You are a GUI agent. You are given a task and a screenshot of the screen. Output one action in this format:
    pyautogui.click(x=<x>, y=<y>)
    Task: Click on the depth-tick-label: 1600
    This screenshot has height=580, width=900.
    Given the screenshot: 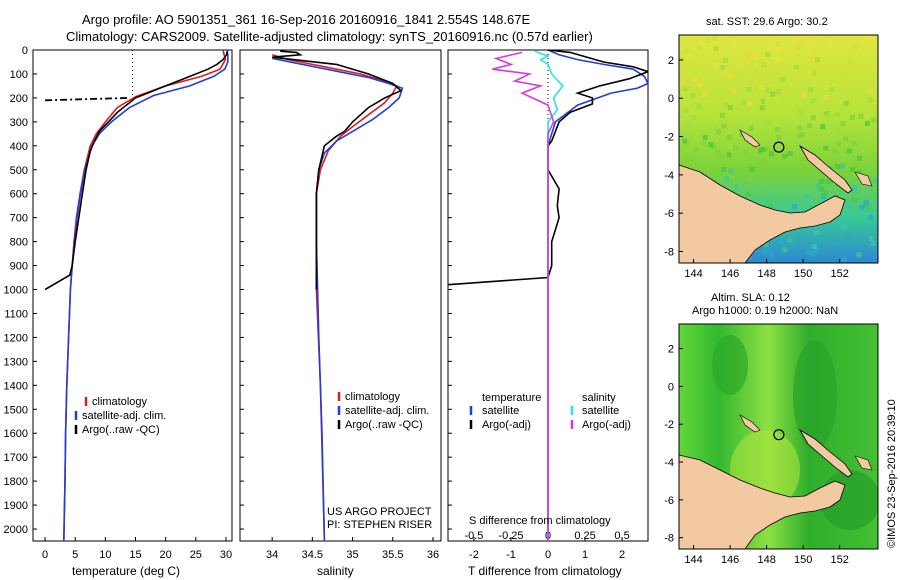 What is the action you would take?
    pyautogui.click(x=16, y=434)
    